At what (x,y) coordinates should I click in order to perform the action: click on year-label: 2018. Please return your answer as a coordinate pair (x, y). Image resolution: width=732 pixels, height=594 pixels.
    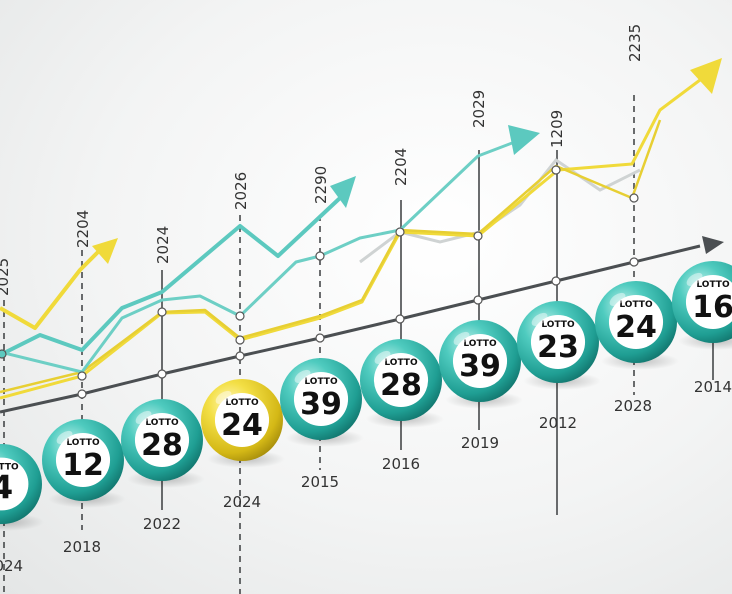
    Looking at the image, I should click on (82, 547).